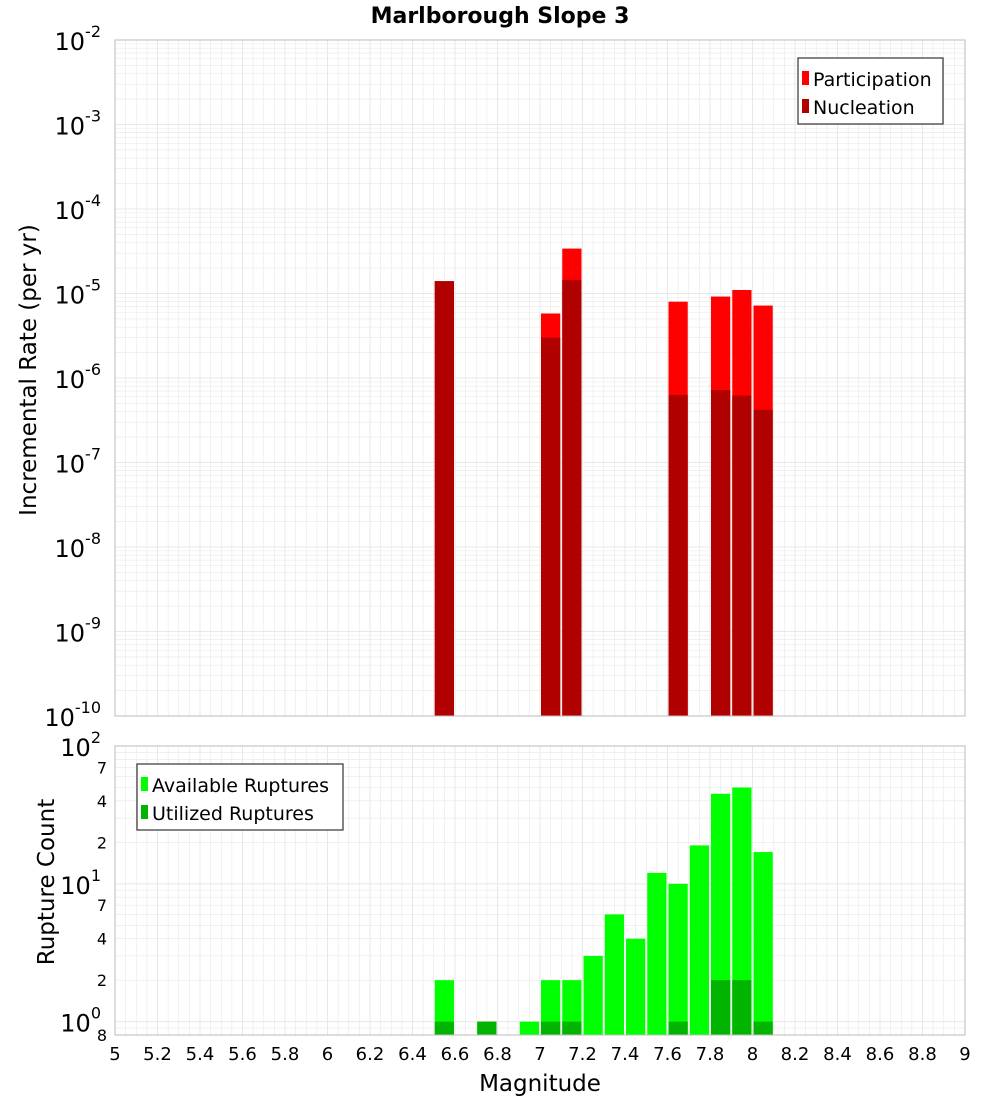 This screenshot has width=1000, height=1100. Describe the element at coordinates (327, 1054) in the screenshot. I see `x-tick-label: 6` at that location.